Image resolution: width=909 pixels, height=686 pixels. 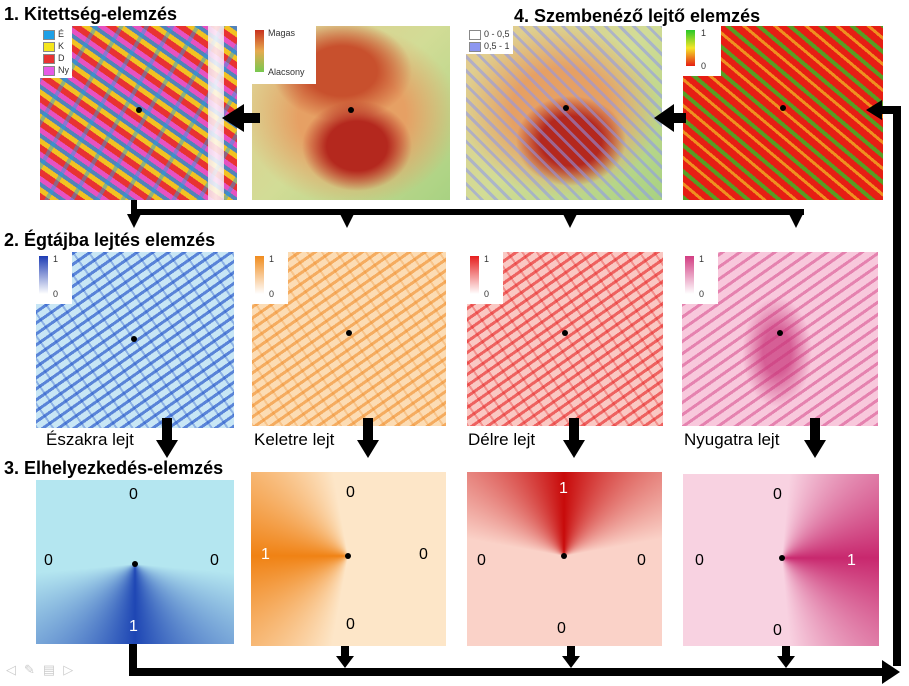 I want to click on title-facing-slope-analysis: 4. Szembenéző lejtő elemzés, so click(x=637, y=16).